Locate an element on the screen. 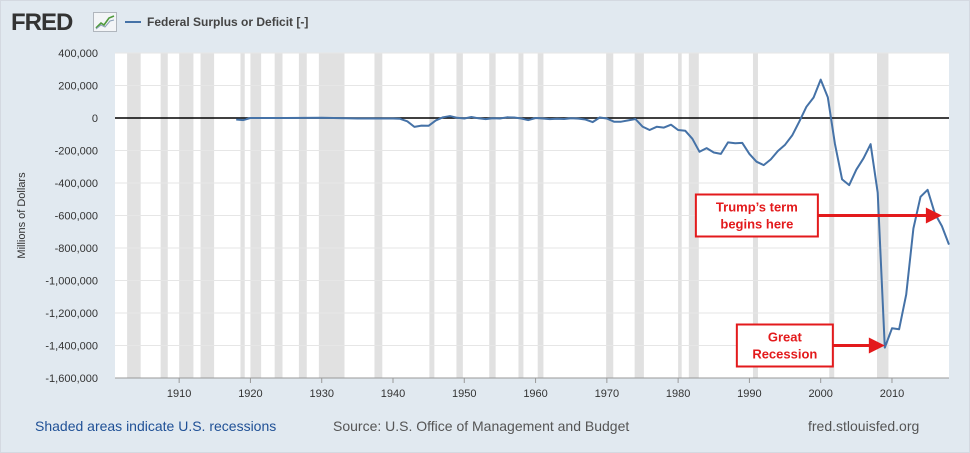 This screenshot has width=970, height=453. y-tick-label: 0 is located at coordinates (95, 119).